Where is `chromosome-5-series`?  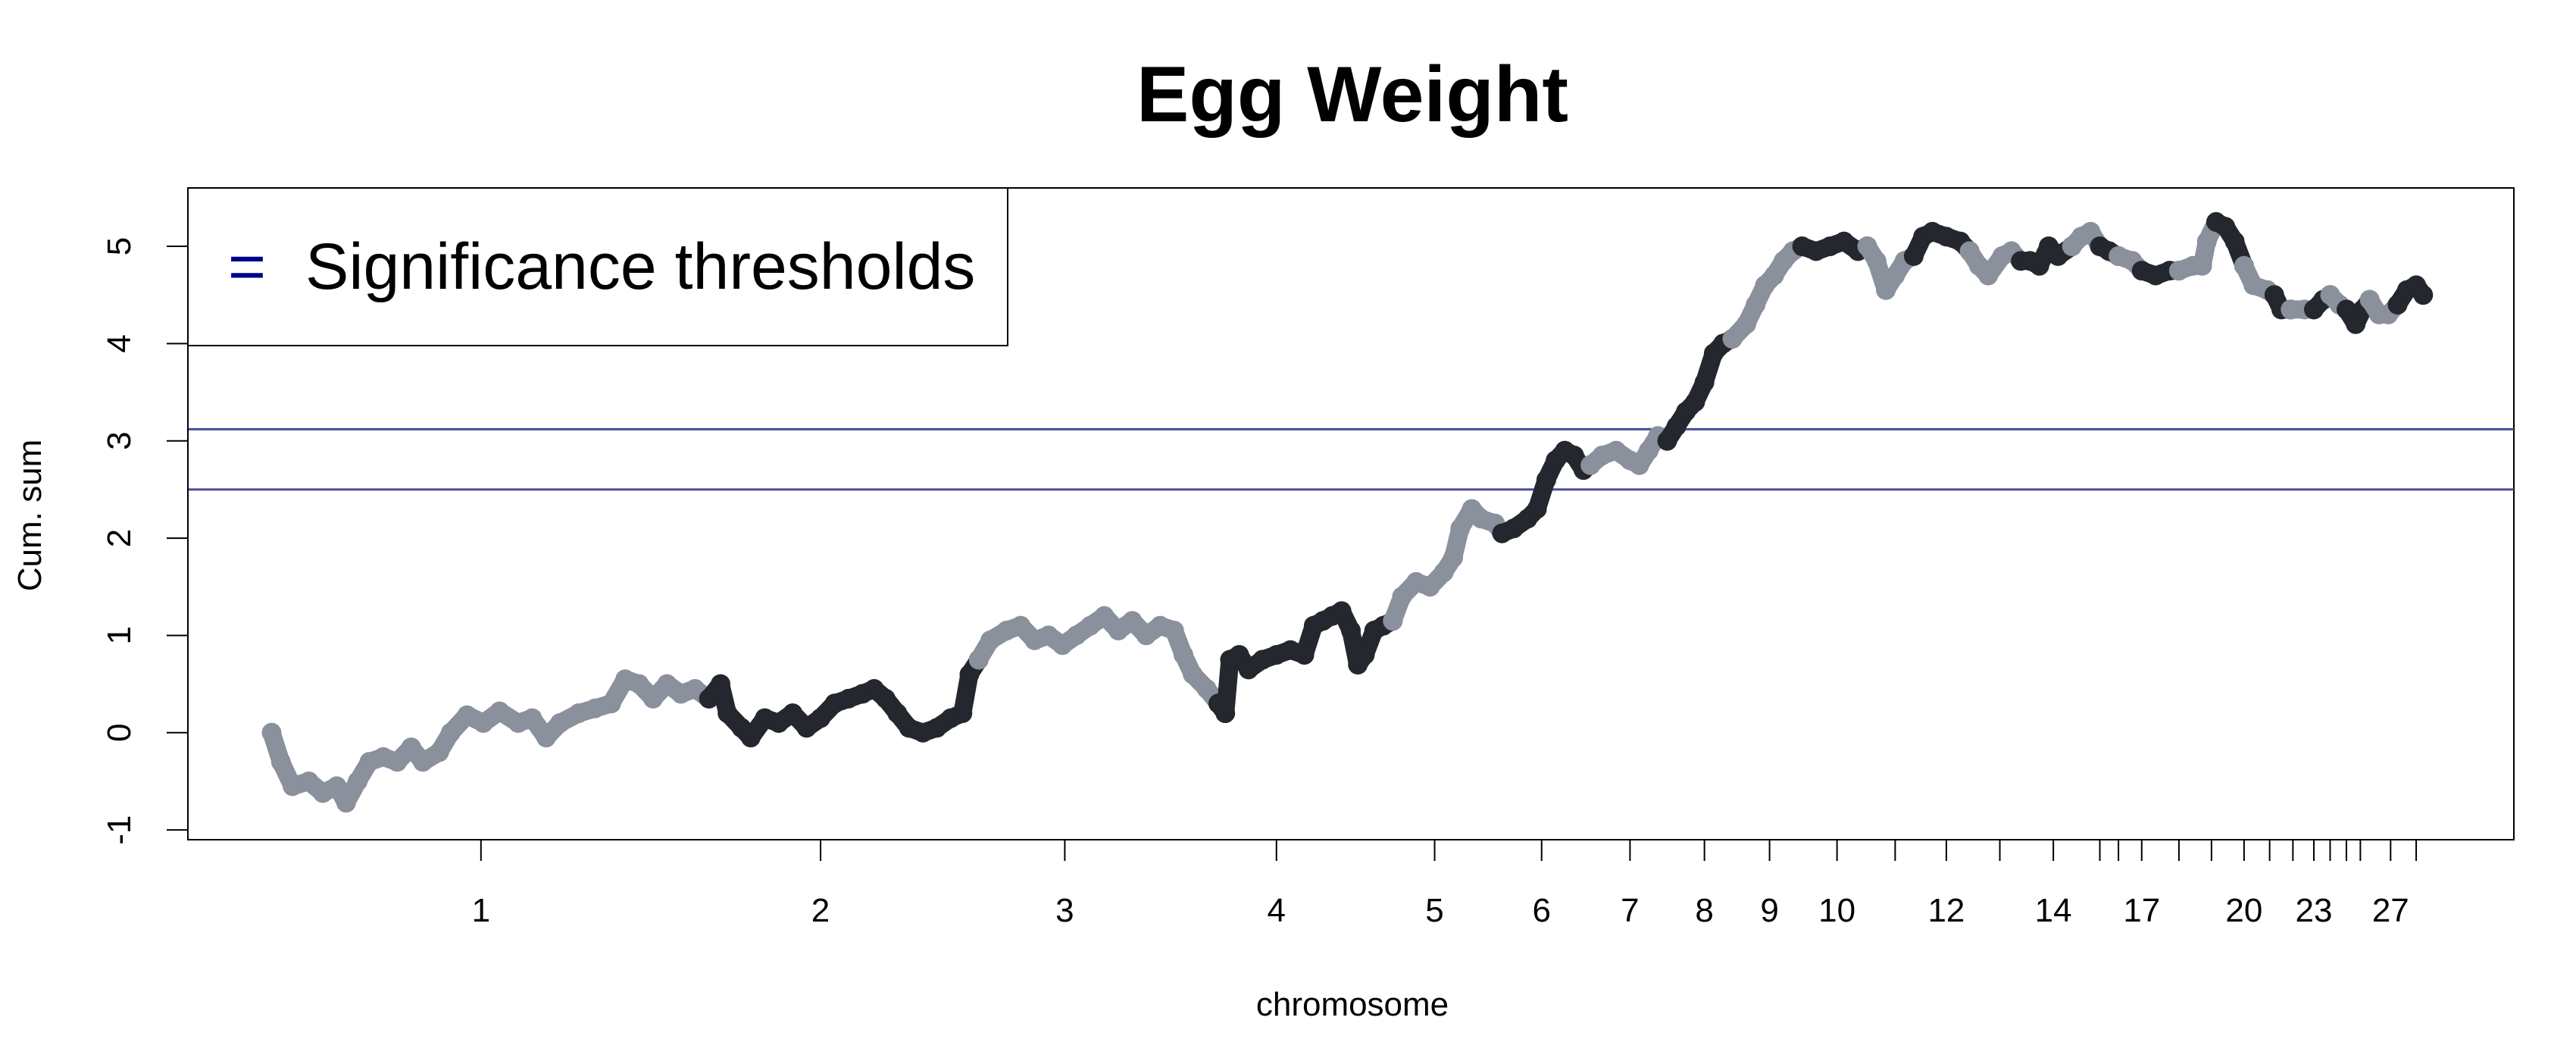
chromosome-5-series is located at coordinates (1447, 565).